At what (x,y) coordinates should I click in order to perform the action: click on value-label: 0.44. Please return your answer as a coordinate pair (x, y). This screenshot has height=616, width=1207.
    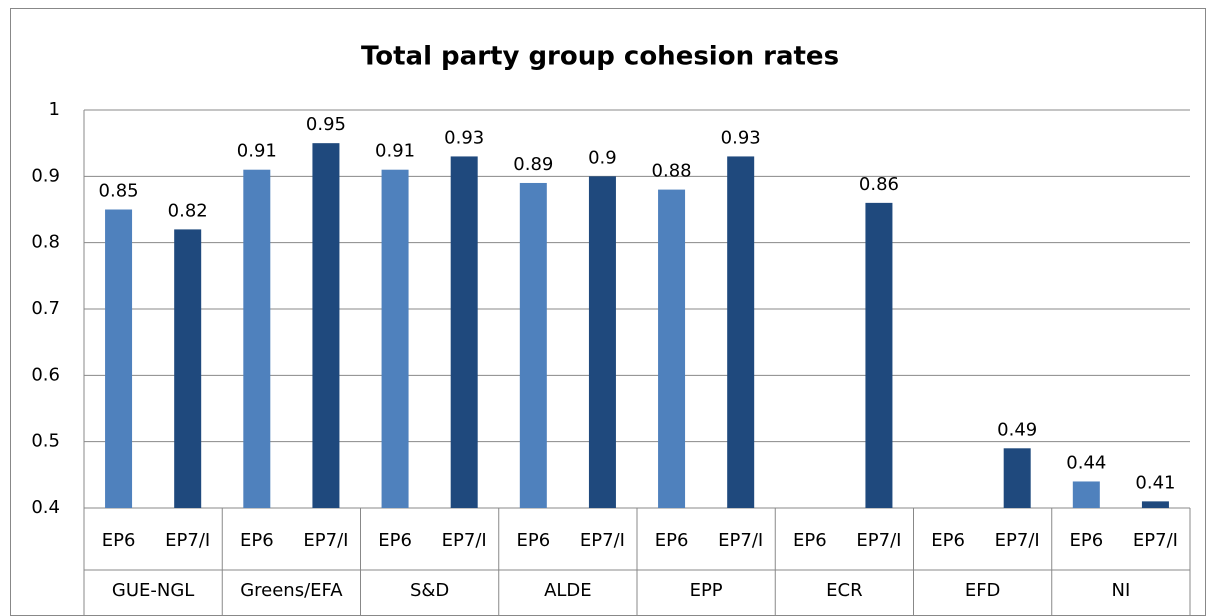
    Looking at the image, I should click on (1086, 462).